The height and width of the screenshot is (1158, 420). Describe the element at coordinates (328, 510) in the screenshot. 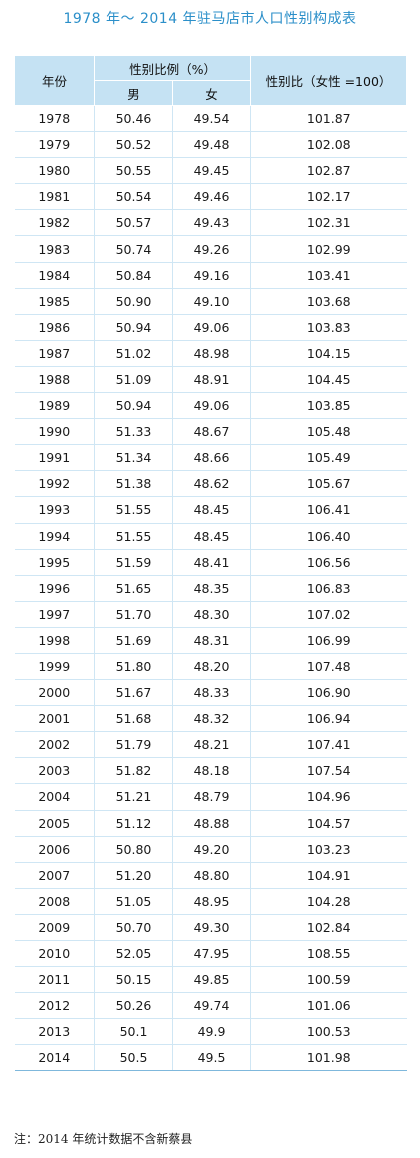

I see `cell-sex-ratio: 106.41` at that location.